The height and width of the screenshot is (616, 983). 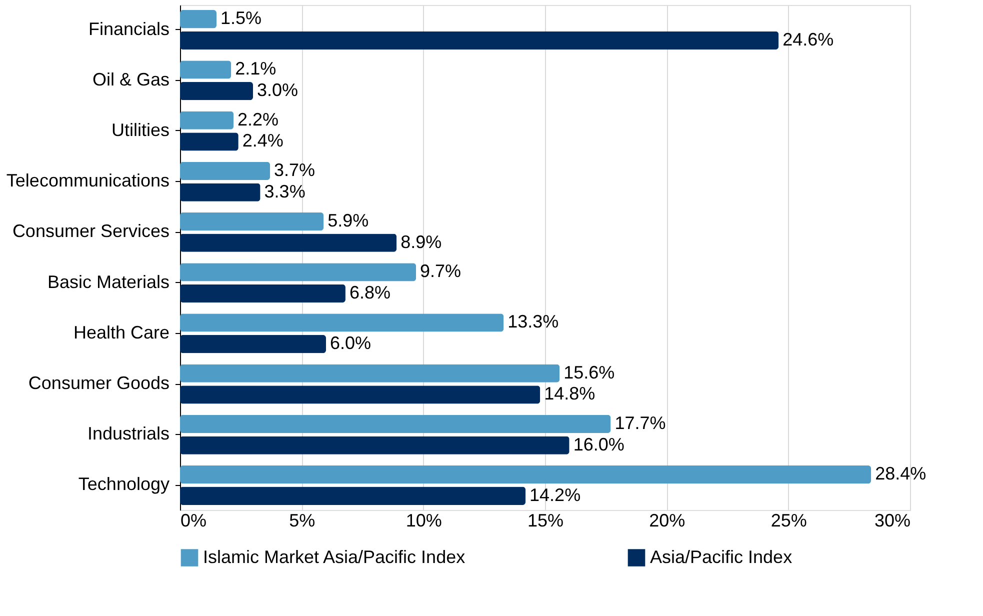 I want to click on x-tick-label: 30%, so click(x=892, y=520).